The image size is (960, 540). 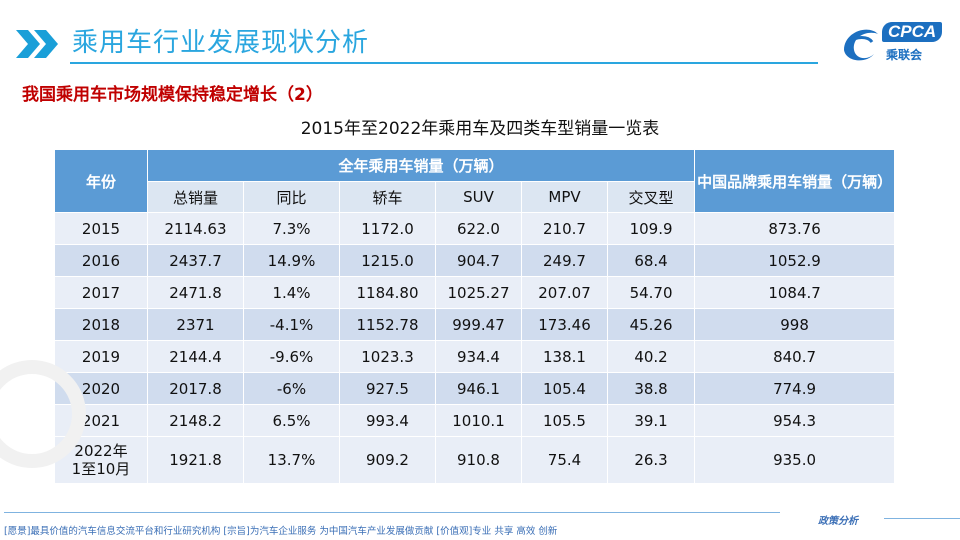 I want to click on cell-year: 2017, so click(x=101, y=292).